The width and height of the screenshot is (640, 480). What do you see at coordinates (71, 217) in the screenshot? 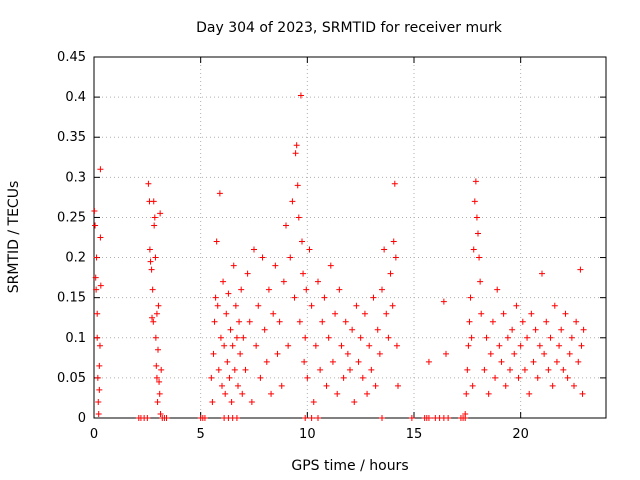
I see `y-tick-label: 0.25` at bounding box center [71, 217].